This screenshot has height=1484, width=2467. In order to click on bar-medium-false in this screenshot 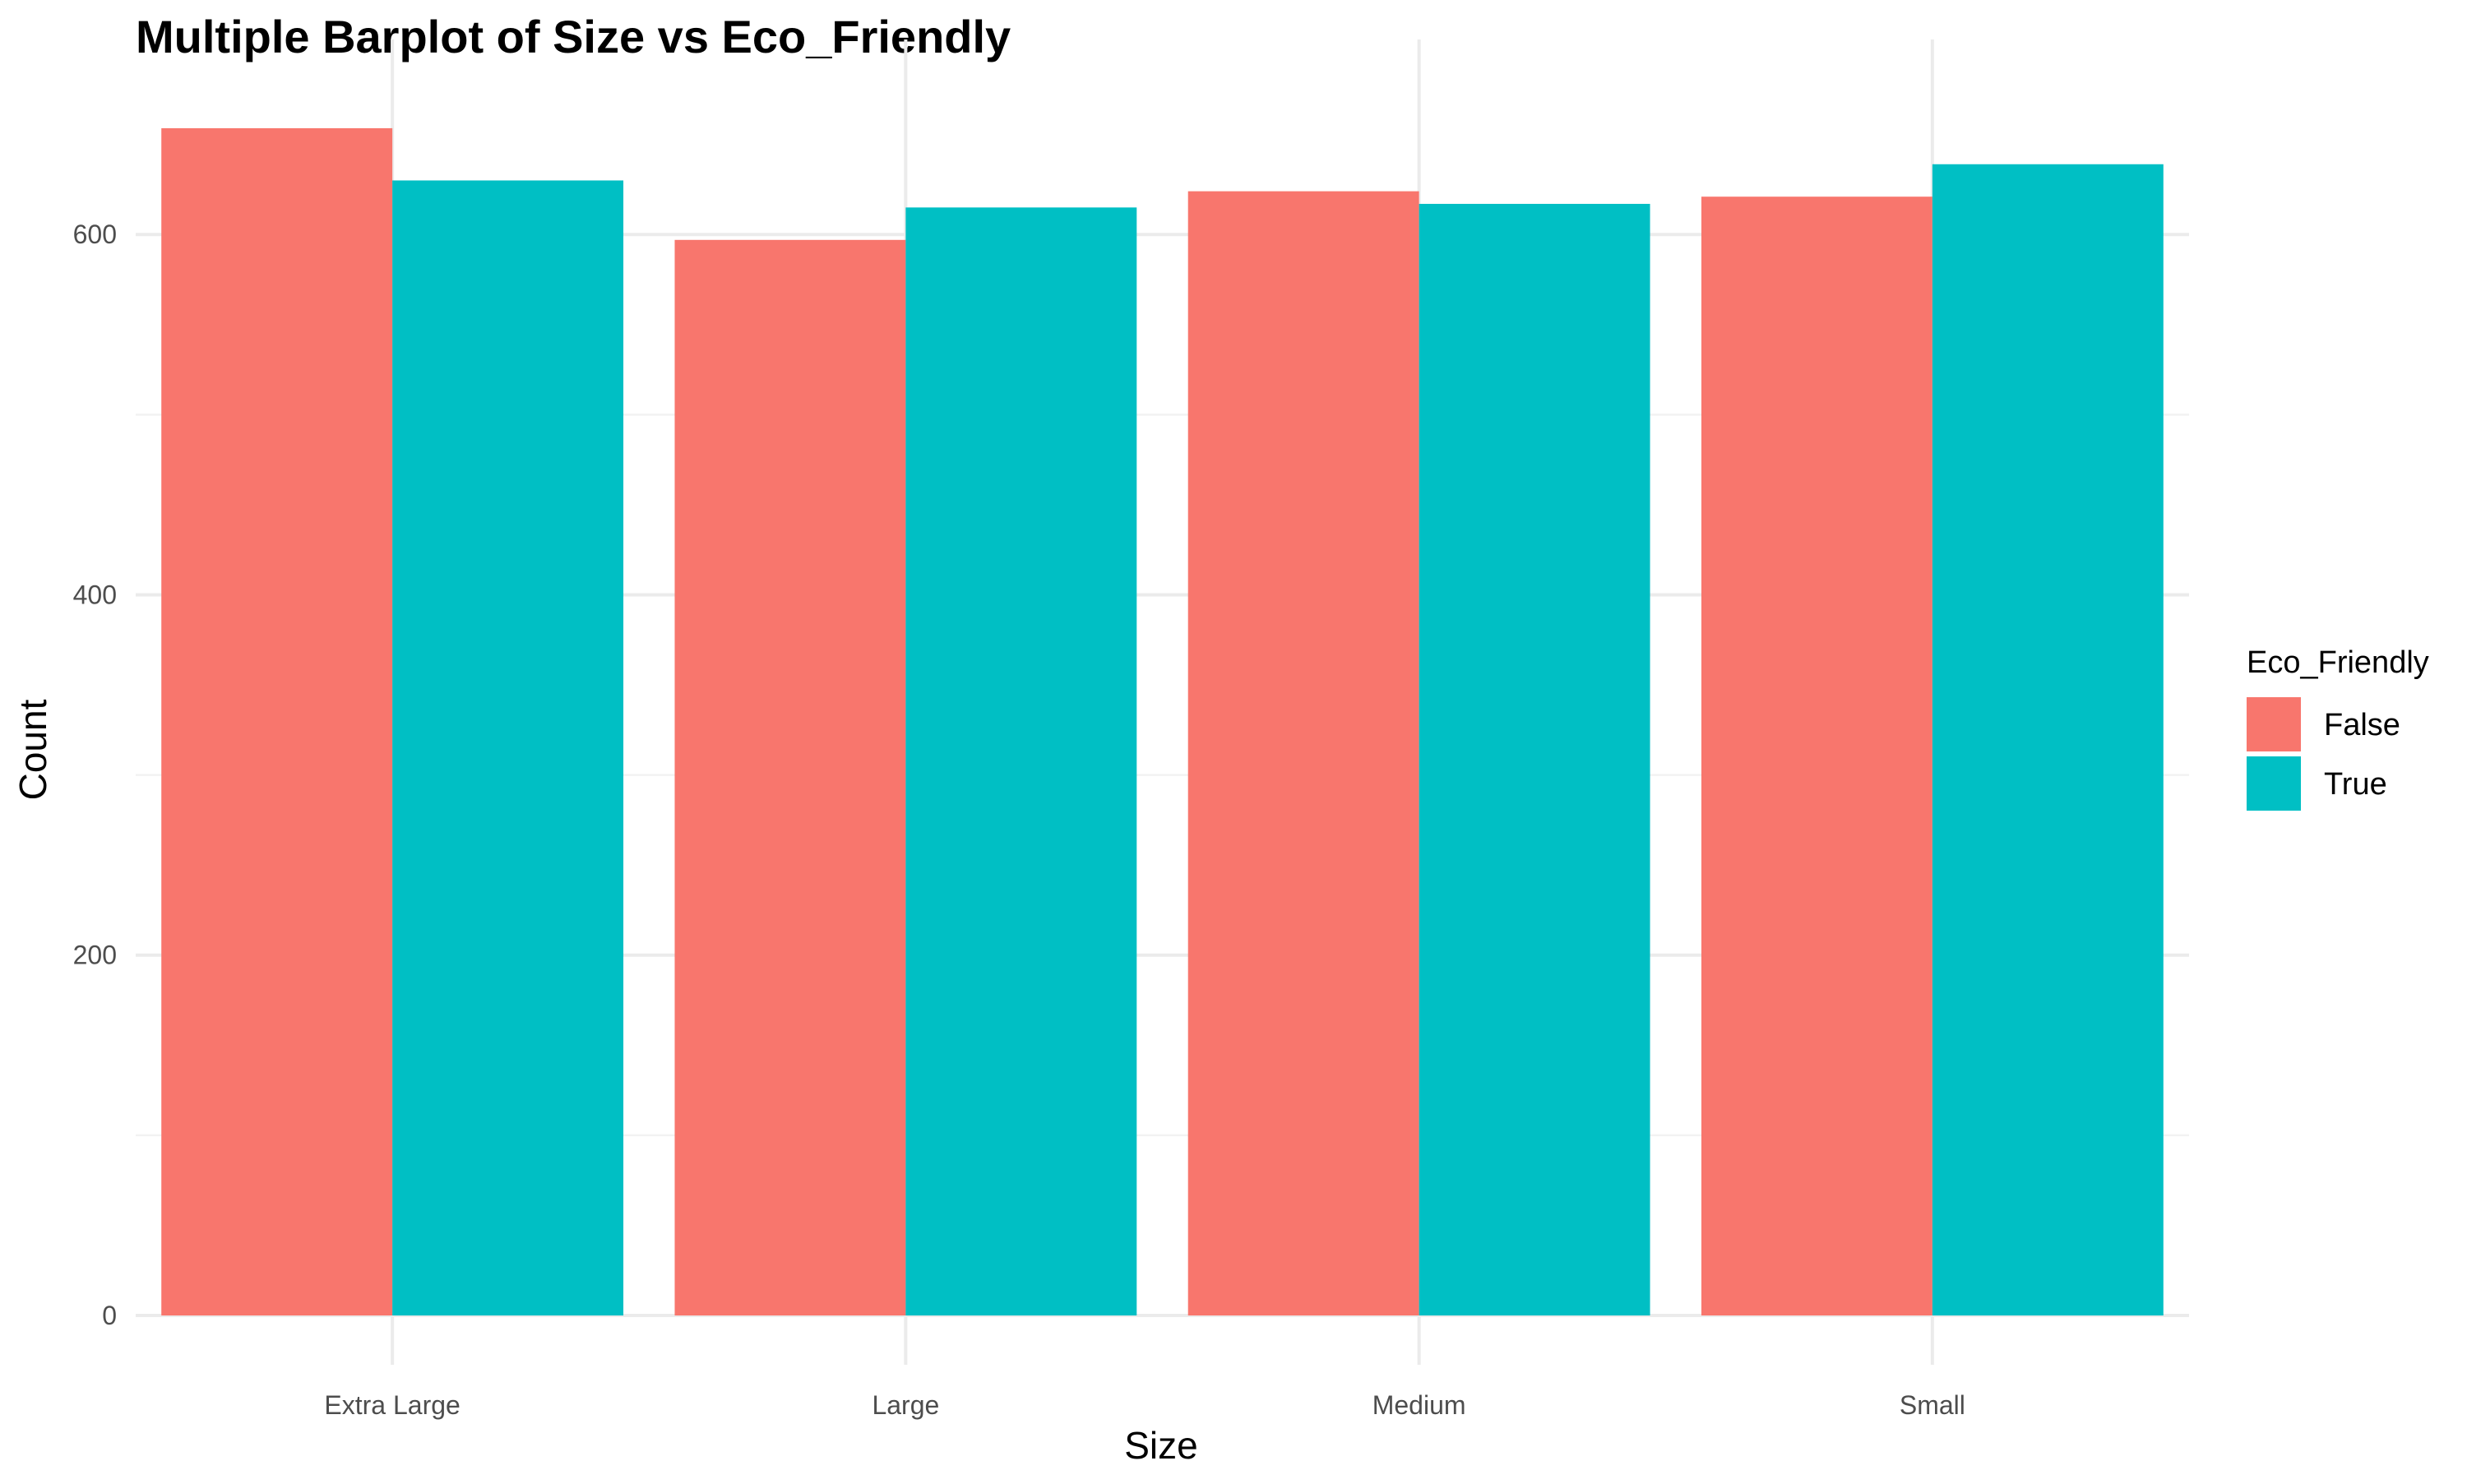, I will do `click(1303, 753)`.